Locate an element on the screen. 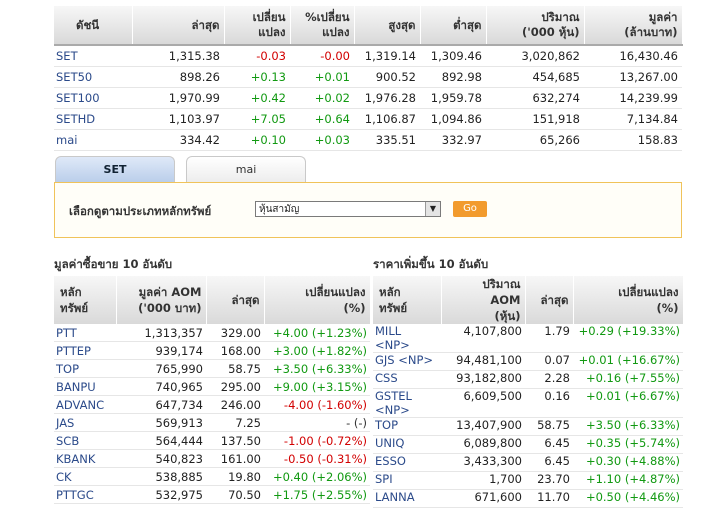  aom-volume: 3,433,300 is located at coordinates (483, 462).